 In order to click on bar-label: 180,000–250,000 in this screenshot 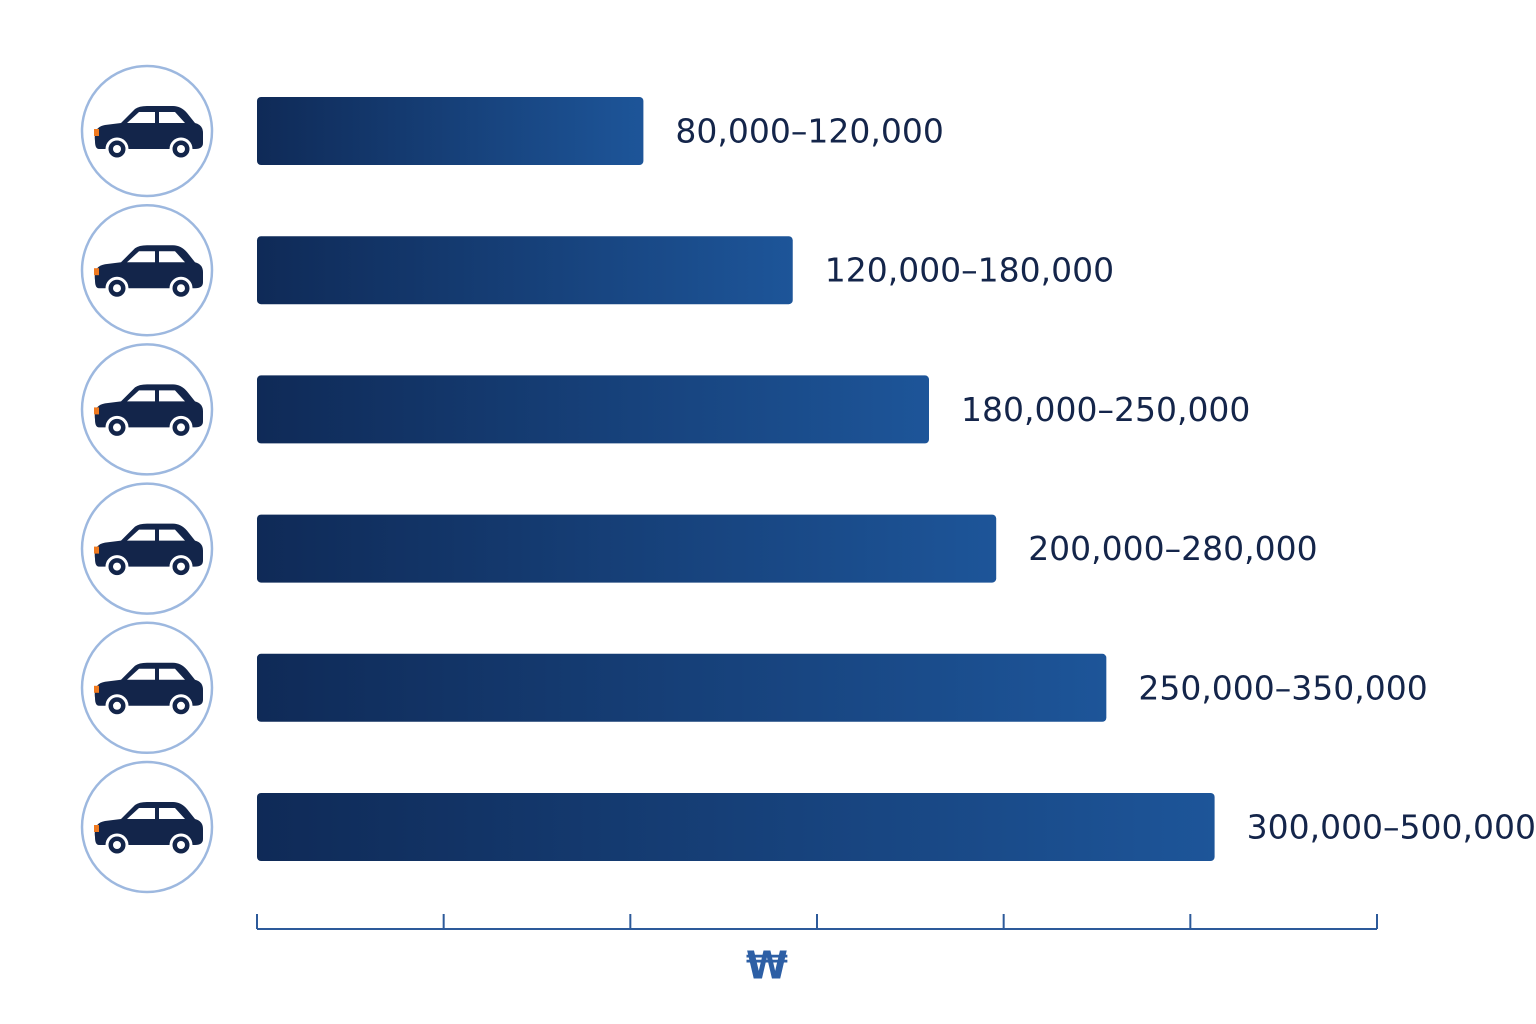, I will do `click(1105, 409)`.